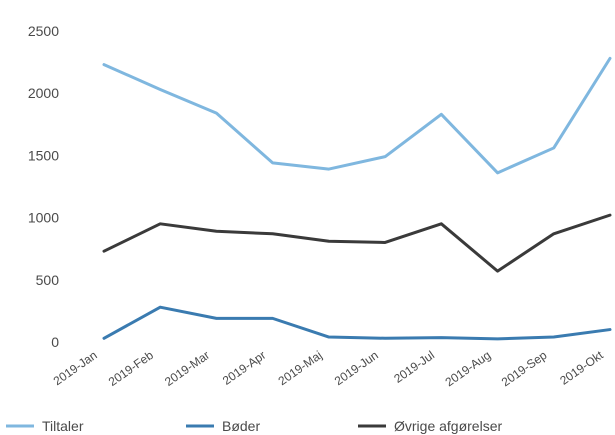 This screenshot has width=615, height=435. Describe the element at coordinates (131, 368) in the screenshot. I see `x-tick-label: 2019-Feb` at that location.